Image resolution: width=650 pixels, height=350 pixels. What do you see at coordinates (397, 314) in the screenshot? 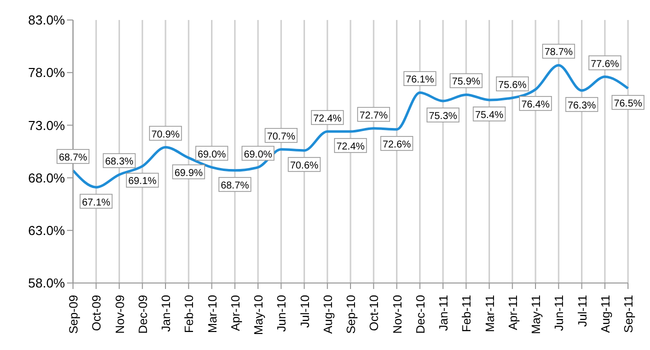
I see `x-tick-label: Nov-10` at bounding box center [397, 314].